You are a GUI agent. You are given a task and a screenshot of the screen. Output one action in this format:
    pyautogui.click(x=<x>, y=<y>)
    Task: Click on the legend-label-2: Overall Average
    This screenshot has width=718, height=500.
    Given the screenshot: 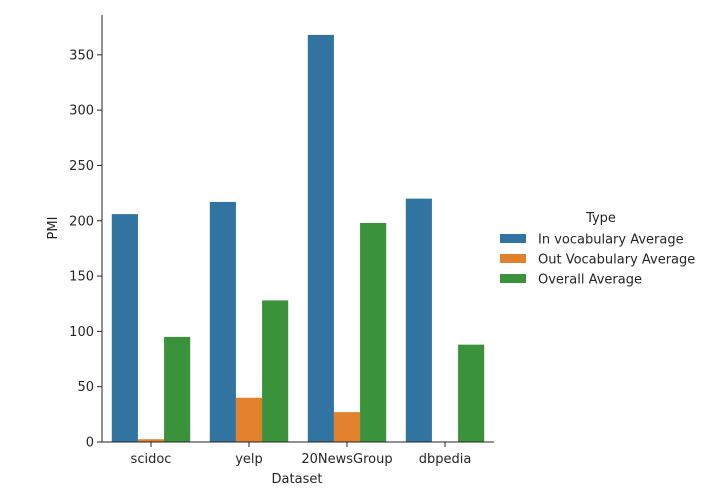 What is the action you would take?
    pyautogui.click(x=590, y=280)
    